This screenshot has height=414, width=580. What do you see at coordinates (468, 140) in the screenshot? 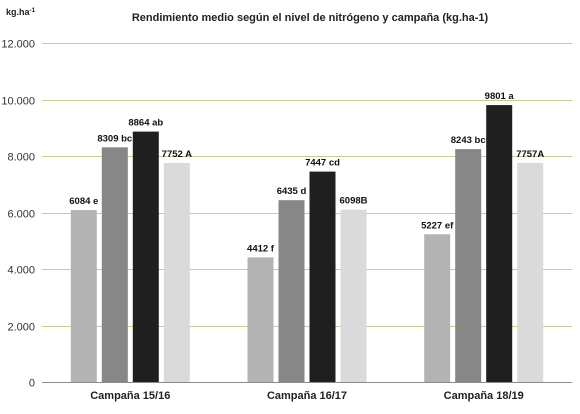
I see `data-label: 8243 bc` at bounding box center [468, 140].